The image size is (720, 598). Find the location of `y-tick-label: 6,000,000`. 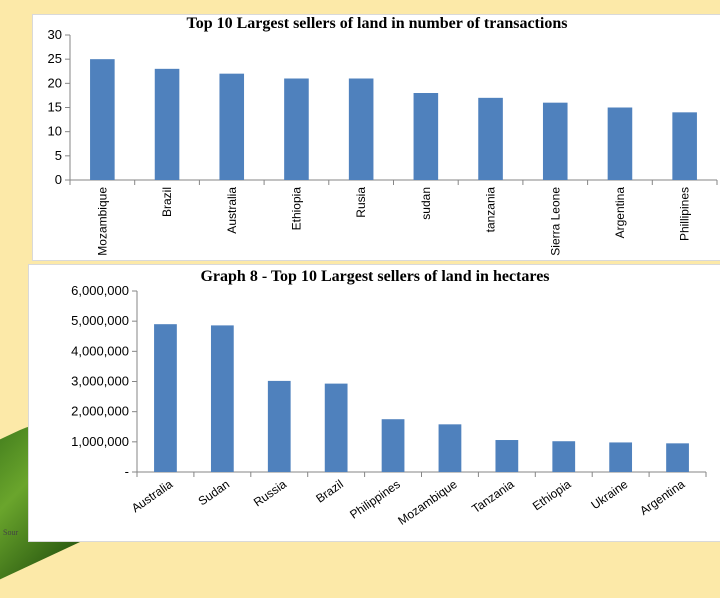

y-tick-label: 6,000,000 is located at coordinates (100, 290).